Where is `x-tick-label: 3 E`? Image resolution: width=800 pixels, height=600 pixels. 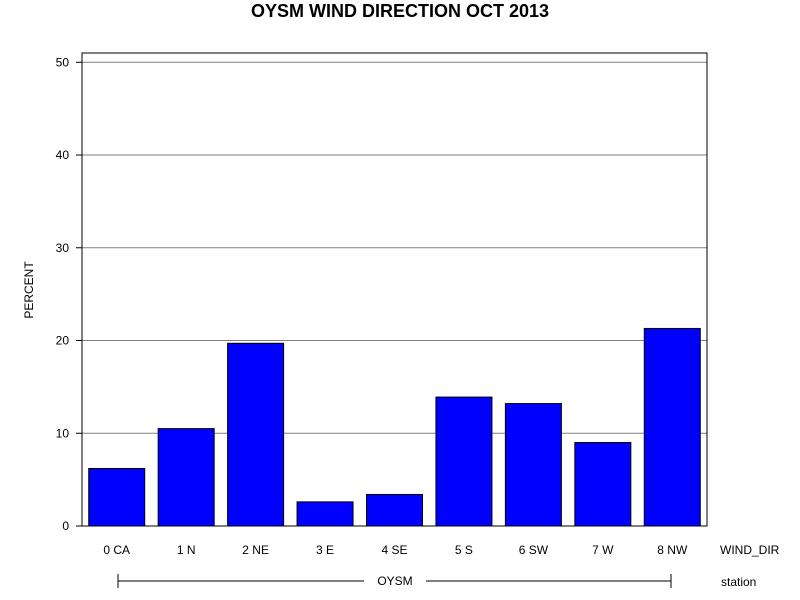
x-tick-label: 3 E is located at coordinates (325, 550).